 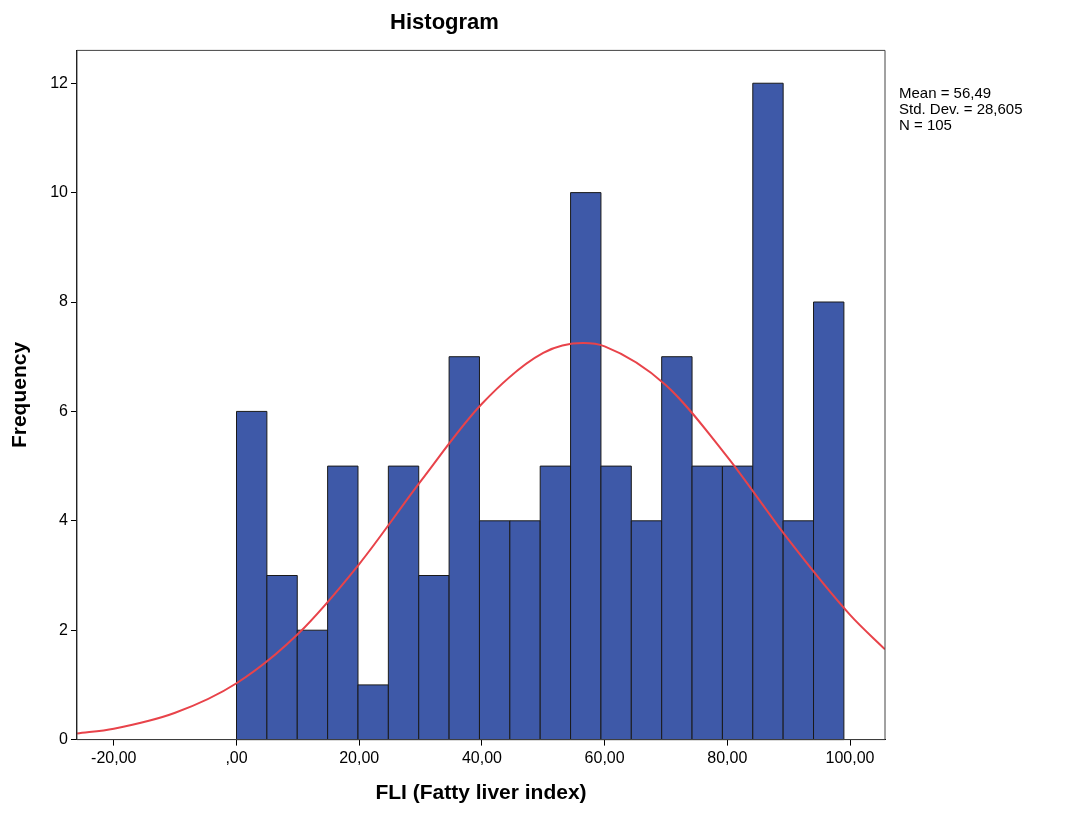 What do you see at coordinates (59, 192) in the screenshot?
I see `y-tick-label: 10` at bounding box center [59, 192].